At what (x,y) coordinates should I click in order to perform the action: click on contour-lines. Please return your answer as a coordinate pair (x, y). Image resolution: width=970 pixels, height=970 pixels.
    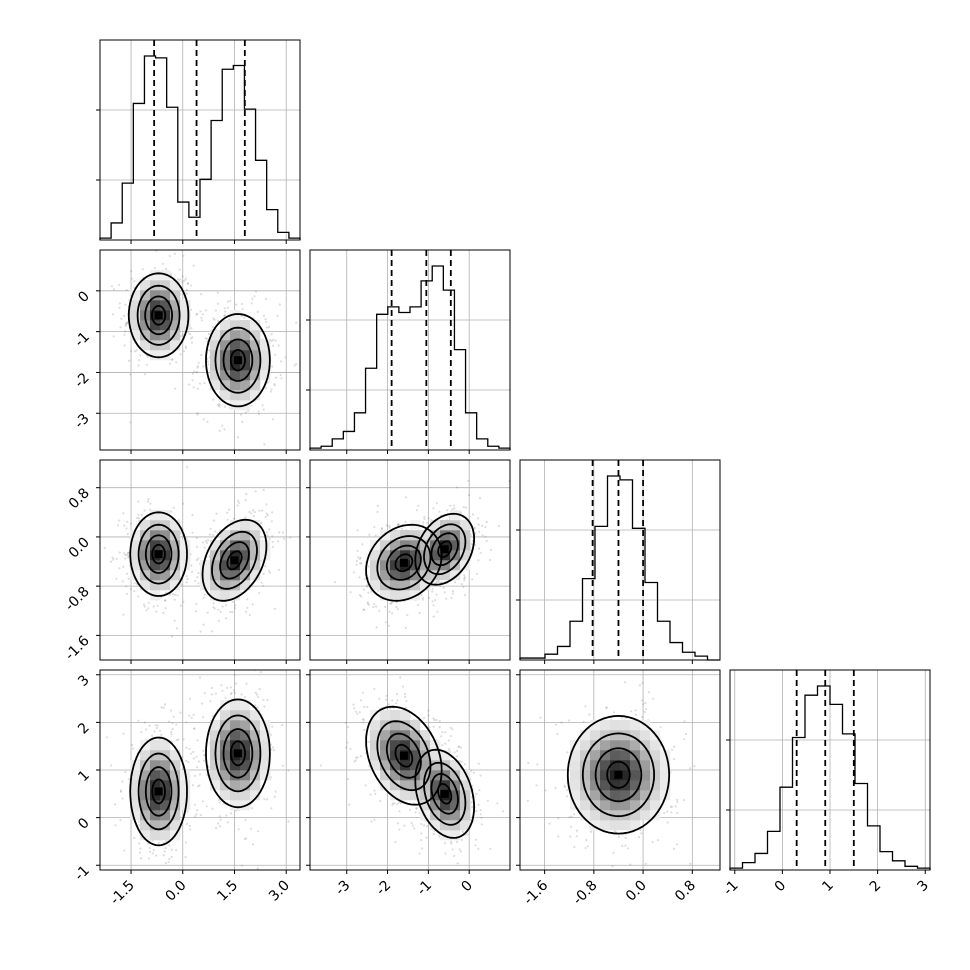
    Looking at the image, I should click on (200, 772).